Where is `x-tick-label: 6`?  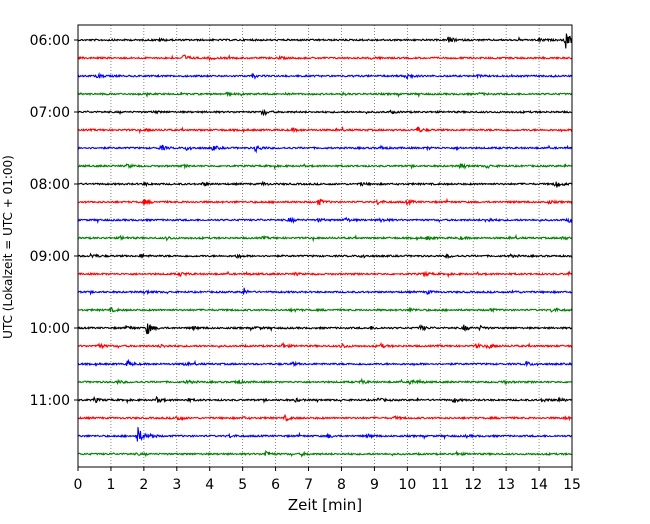
x-tick-label: 6 is located at coordinates (275, 485).